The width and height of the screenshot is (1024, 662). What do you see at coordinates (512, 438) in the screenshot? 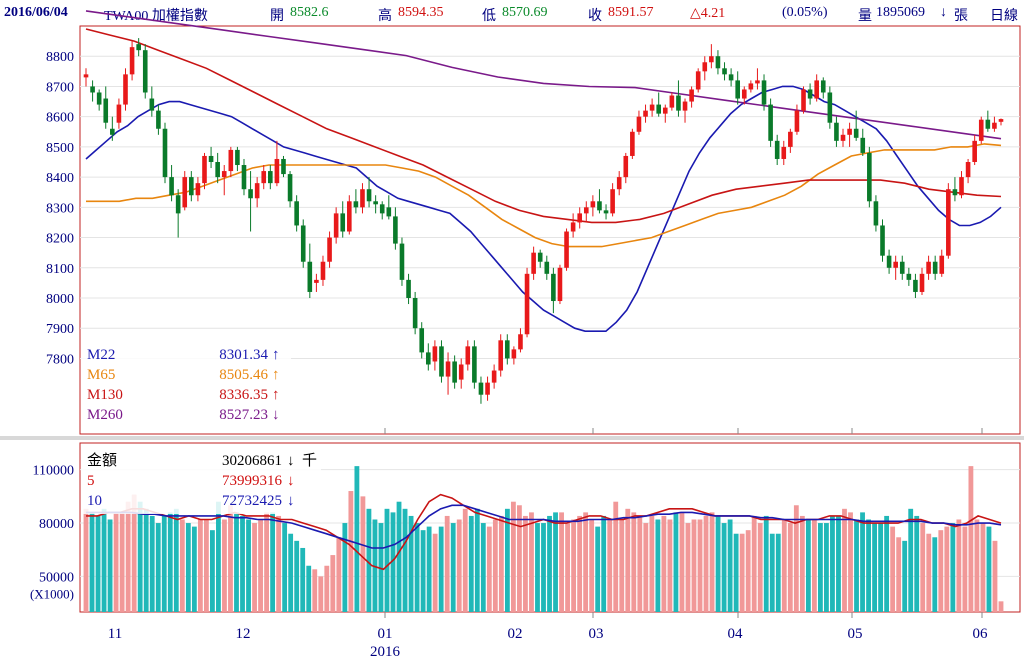
I see `panel-separator` at bounding box center [512, 438].